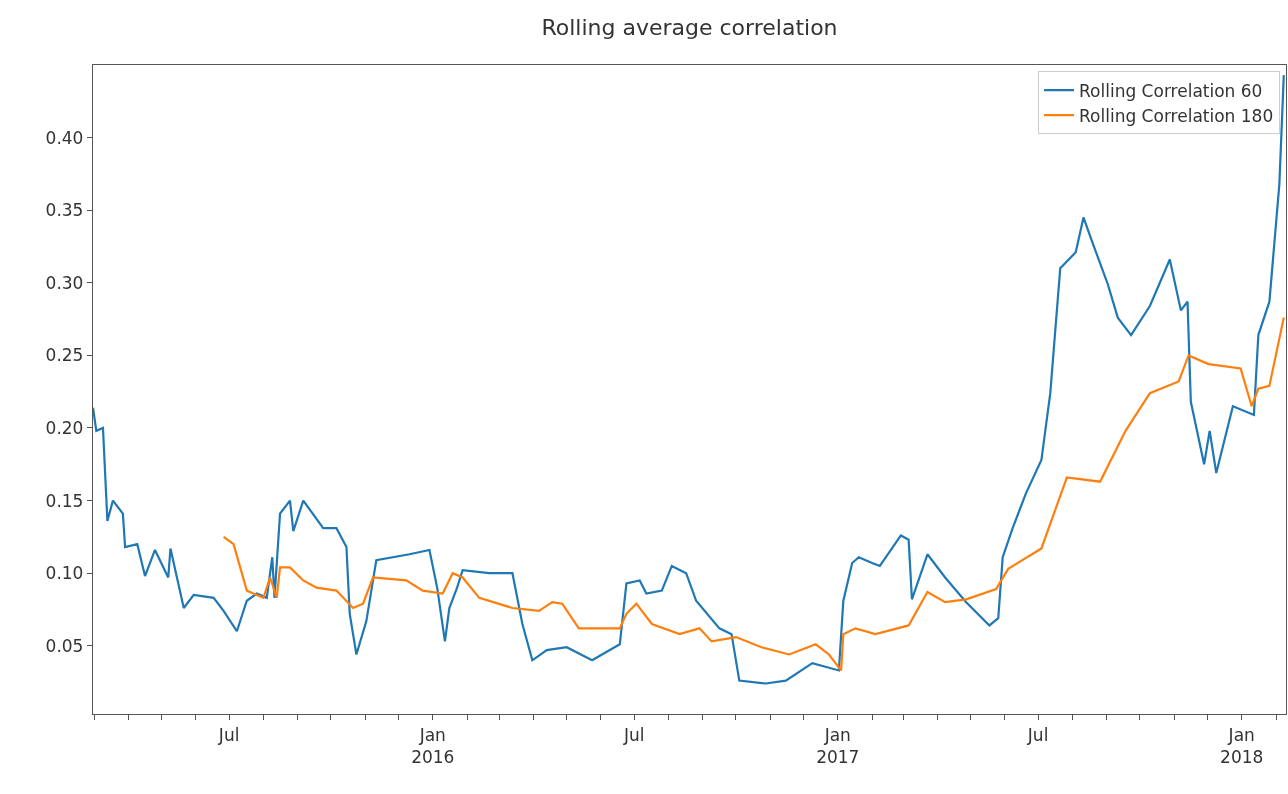 The image size is (1288, 794). What do you see at coordinates (64, 355) in the screenshot?
I see `y-tick-label: 0.25` at bounding box center [64, 355].